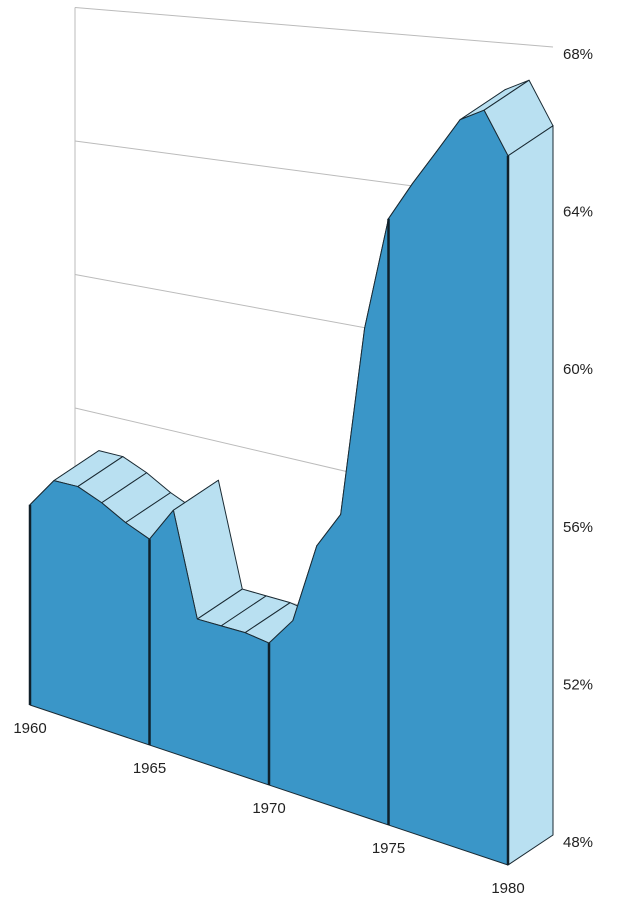  I want to click on grid-line, so click(314, 27).